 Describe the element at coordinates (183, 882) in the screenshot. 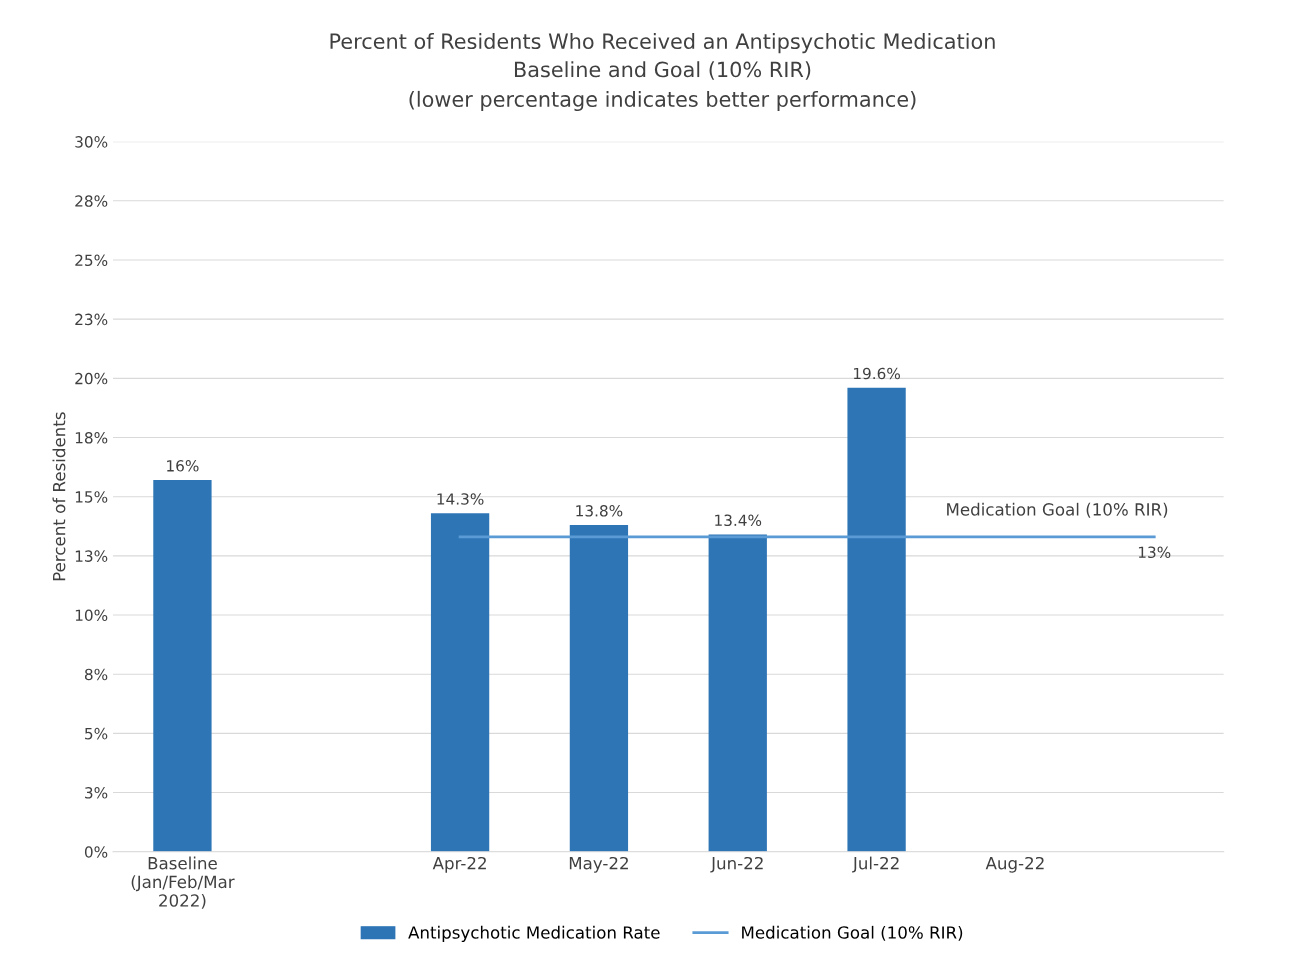

I see `x-tick-label: Baseline (Jan/Feb/Mar 2022)` at that location.